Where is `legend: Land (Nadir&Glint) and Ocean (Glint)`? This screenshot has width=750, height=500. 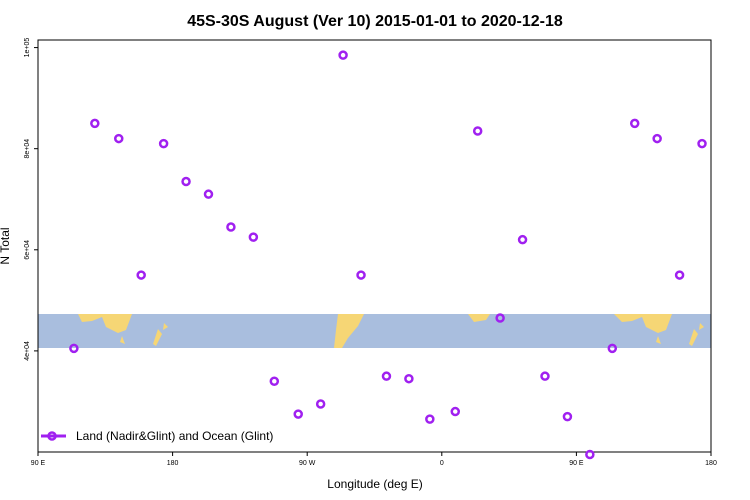
legend: Land (Nadir&Glint) and Ocean (Glint) is located at coordinates (157, 436).